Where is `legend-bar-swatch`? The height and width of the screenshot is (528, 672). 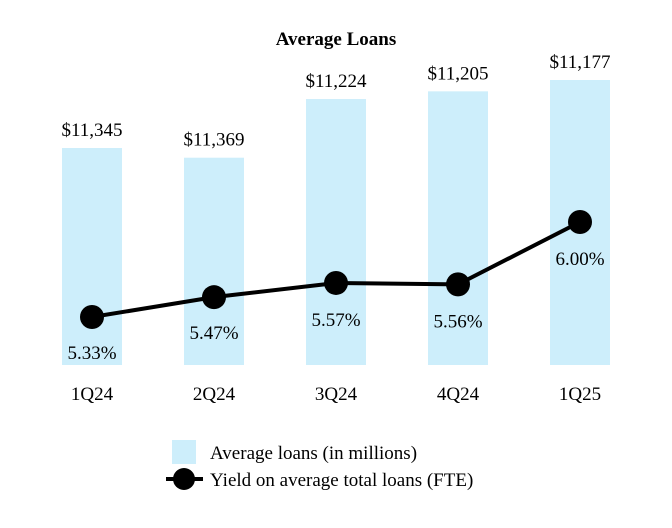
legend-bar-swatch is located at coordinates (184, 452).